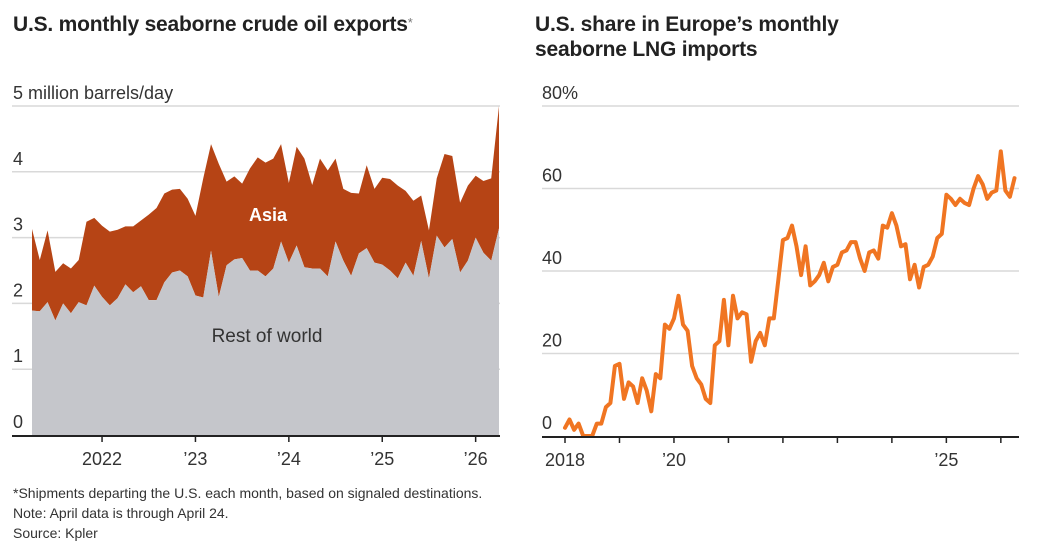 This screenshot has width=1043, height=558. I want to click on left-y-tick-labels: 0 1 2 3 4 5 million barrels/day, so click(93, 257).